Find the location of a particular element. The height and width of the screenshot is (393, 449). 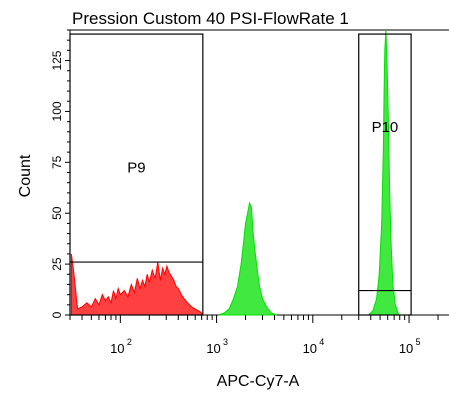

chart-title: Pression Custom 40 PSI-FlowRate 1 is located at coordinates (210, 18).